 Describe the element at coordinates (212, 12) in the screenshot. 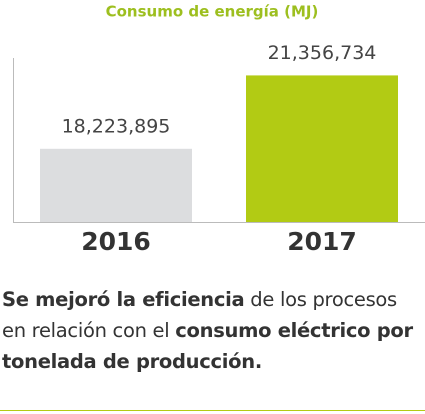

I see `chart-title: Consumo de energía (MJ)` at that location.